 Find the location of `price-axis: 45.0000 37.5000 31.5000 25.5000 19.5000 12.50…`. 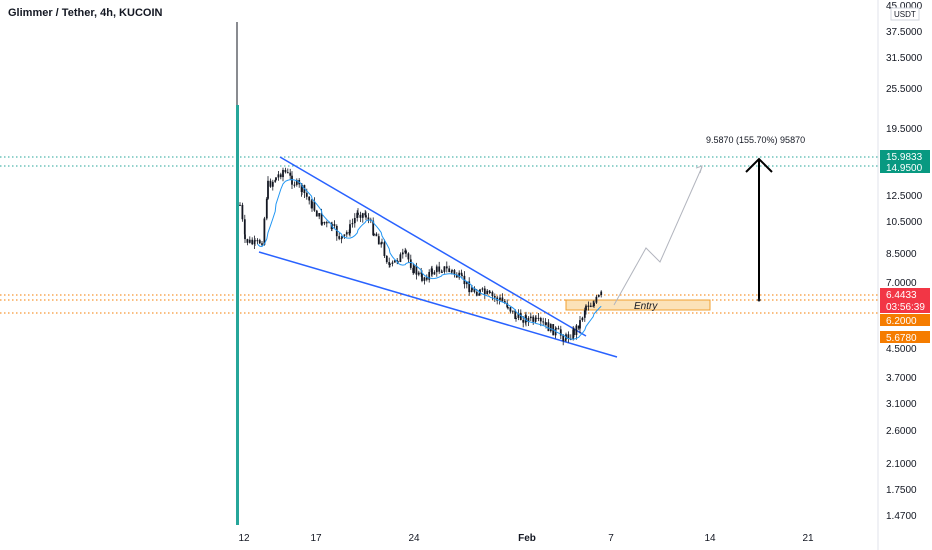

price-axis: 45.0000 37.5000 31.5000 25.5000 19.5000 12.50… is located at coordinates (904, 261).